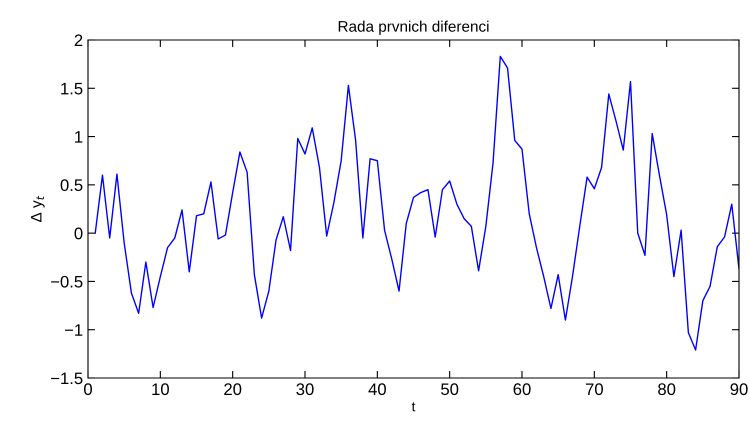 Image resolution: width=750 pixels, height=422 pixels. What do you see at coordinates (594, 389) in the screenshot?
I see `x-tick-label: 70` at bounding box center [594, 389].